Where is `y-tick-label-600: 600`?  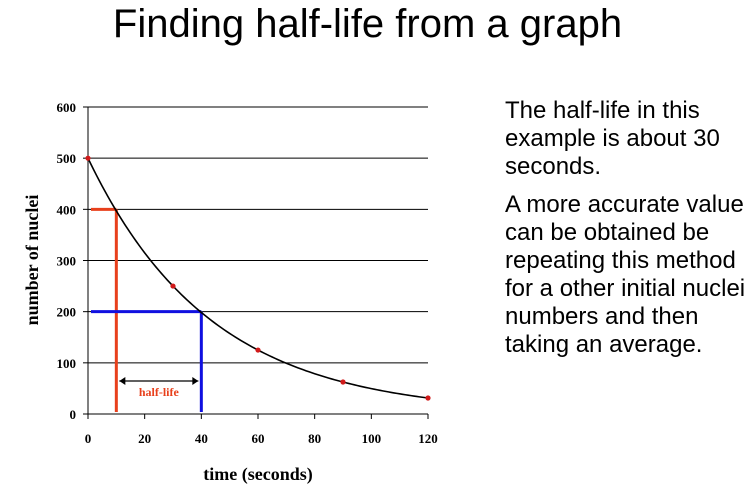
y-tick-label-600: 600 is located at coordinates (67, 107).